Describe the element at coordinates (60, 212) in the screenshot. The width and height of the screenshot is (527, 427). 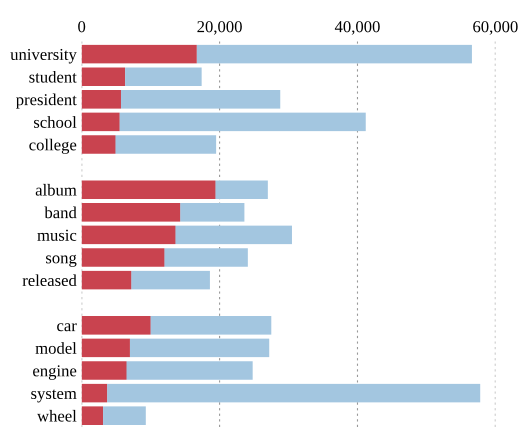
I see `y-tick-label: band` at that location.